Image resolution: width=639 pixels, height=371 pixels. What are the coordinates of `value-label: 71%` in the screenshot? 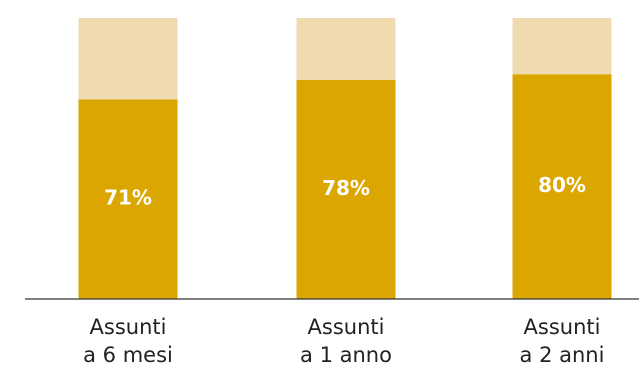 It's located at (128, 198).